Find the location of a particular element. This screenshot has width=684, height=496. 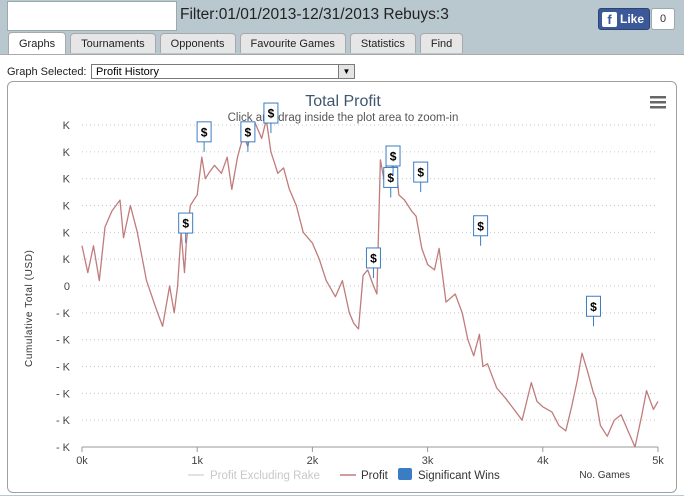

legend-significant-wins-swatch is located at coordinates (405, 474).